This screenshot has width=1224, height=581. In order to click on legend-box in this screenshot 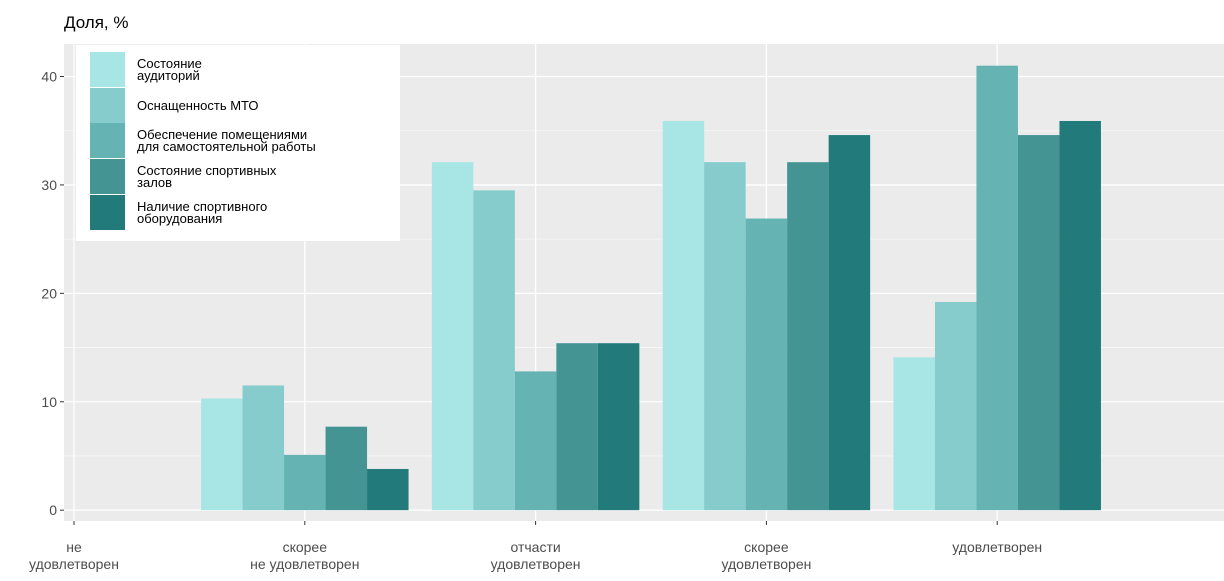, I will do `click(238, 143)`.